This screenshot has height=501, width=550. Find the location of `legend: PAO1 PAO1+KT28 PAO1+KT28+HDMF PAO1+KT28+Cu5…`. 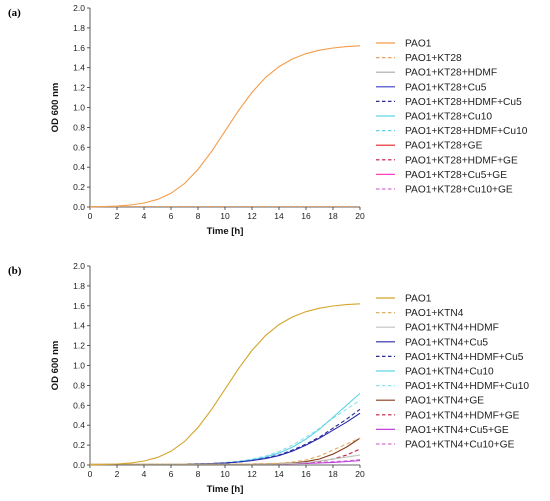

legend: PAO1 PAO1+KT28 PAO1+KT28+HDMF PAO1+KT28+Cu5… is located at coordinates (452, 117).